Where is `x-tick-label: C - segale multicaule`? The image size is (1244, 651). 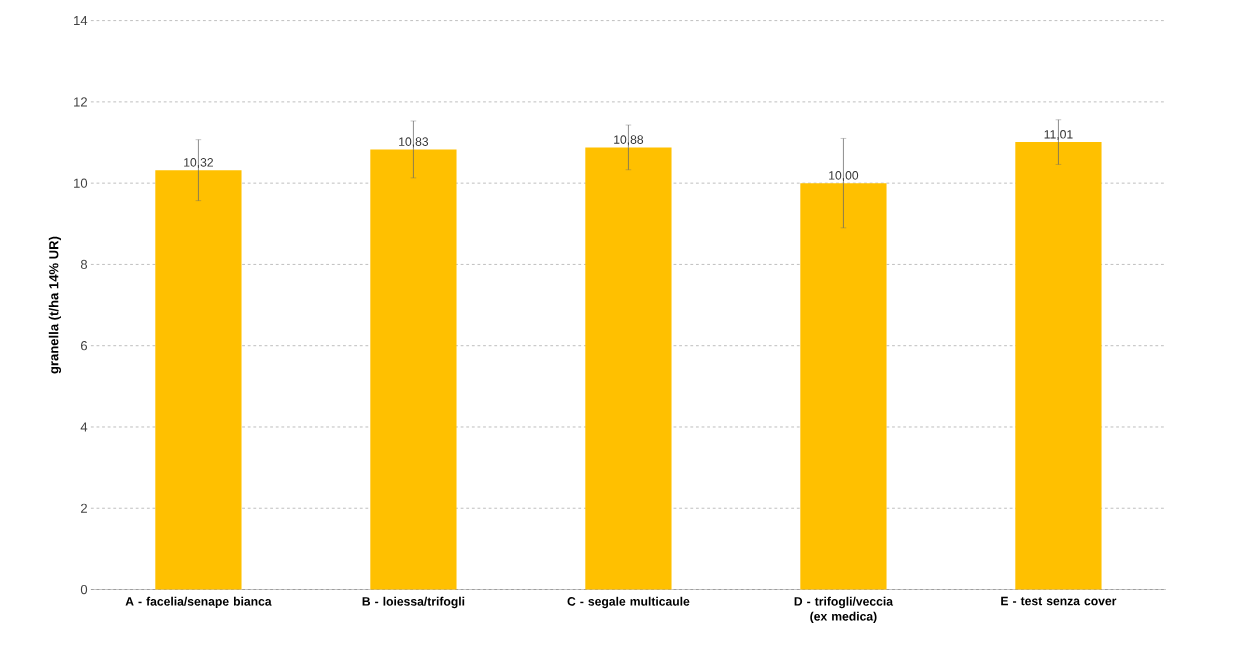 x-tick-label: C - segale multicaule is located at coordinates (628, 602).